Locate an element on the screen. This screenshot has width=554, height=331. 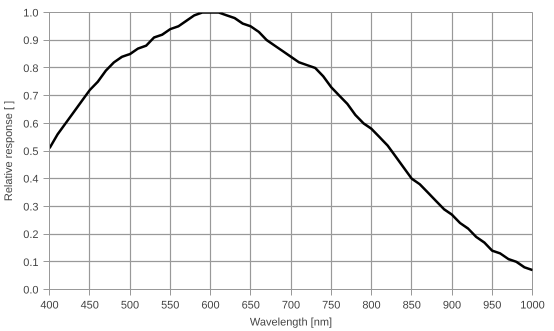
x-tick-label: 500 is located at coordinates (130, 306).